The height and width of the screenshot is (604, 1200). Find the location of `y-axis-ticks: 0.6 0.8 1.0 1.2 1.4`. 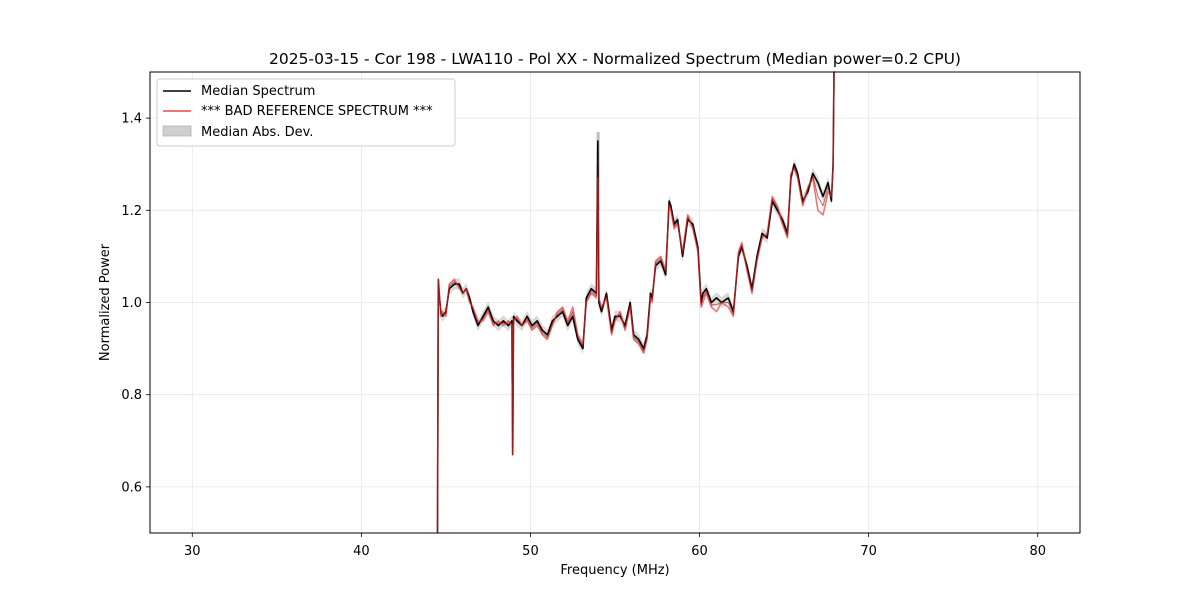

y-axis-ticks: 0.6 0.8 1.0 1.2 1.4 is located at coordinates (135, 303).